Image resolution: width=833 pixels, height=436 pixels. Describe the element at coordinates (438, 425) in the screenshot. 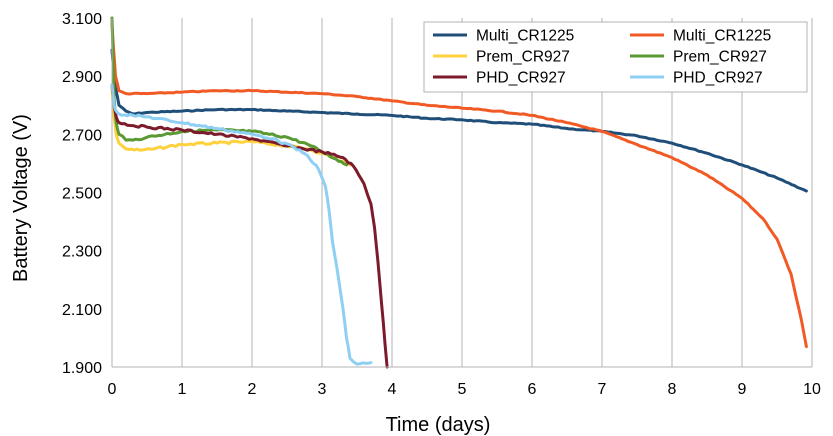

I see `x-axis-title: Time (days)` at that location.